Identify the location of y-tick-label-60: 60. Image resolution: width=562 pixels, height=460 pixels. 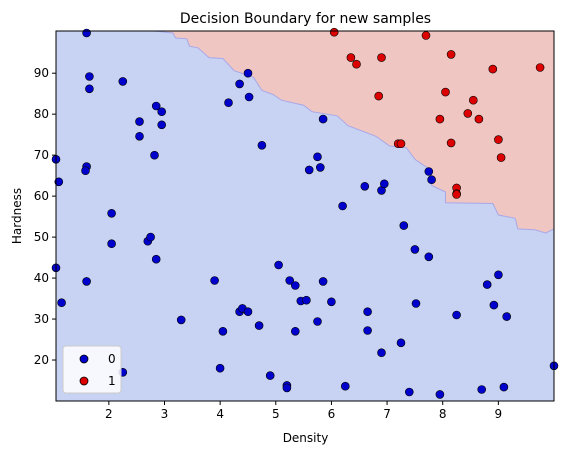
(41, 196).